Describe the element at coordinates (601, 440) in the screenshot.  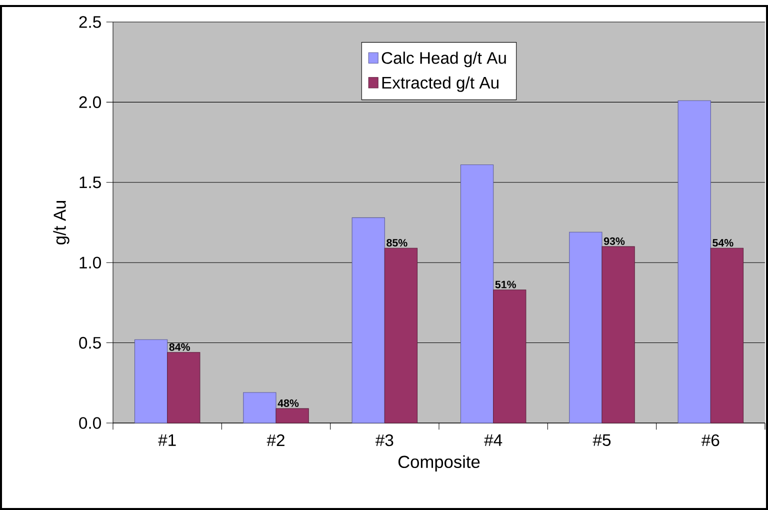
I see `x-tick-label: #5` at that location.